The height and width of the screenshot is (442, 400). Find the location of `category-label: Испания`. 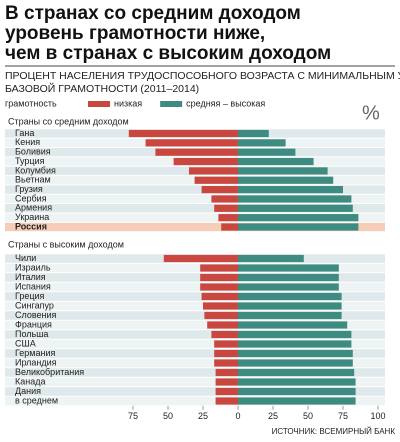

category-label: Испания is located at coordinates (33, 286).